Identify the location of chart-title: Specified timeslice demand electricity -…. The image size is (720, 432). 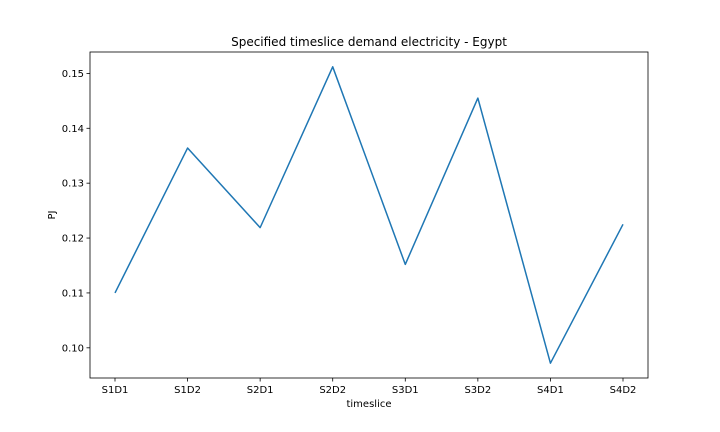
(369, 42).